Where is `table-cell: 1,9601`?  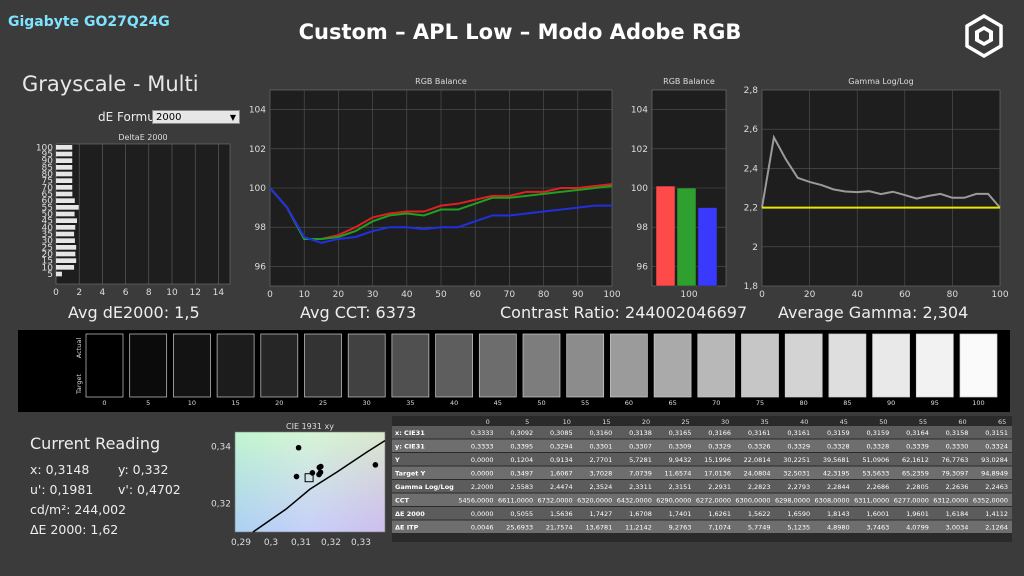 table-cell: 1,9601 is located at coordinates (917, 514).